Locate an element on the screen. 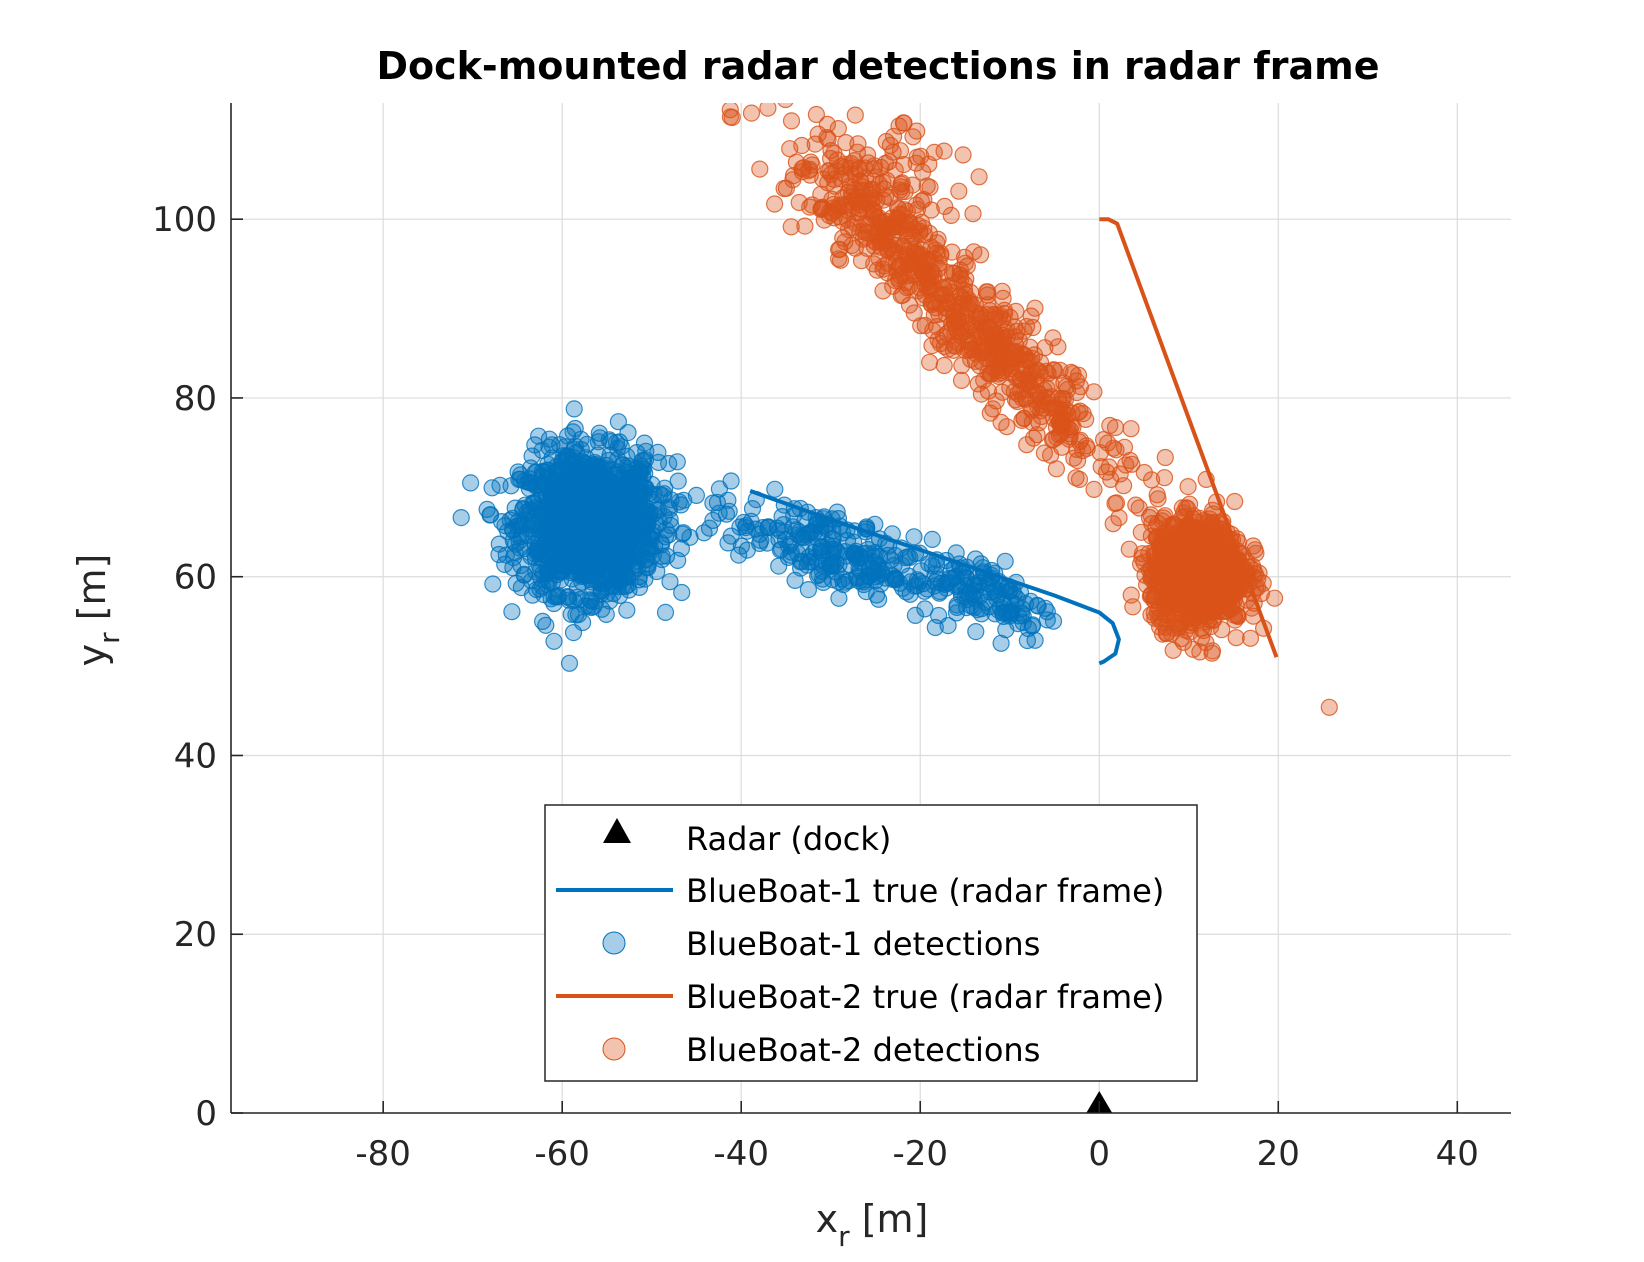 Image resolution: width=1644 pixels, height=1262 pixels. x-tick-label: -40 is located at coordinates (741, 1154).